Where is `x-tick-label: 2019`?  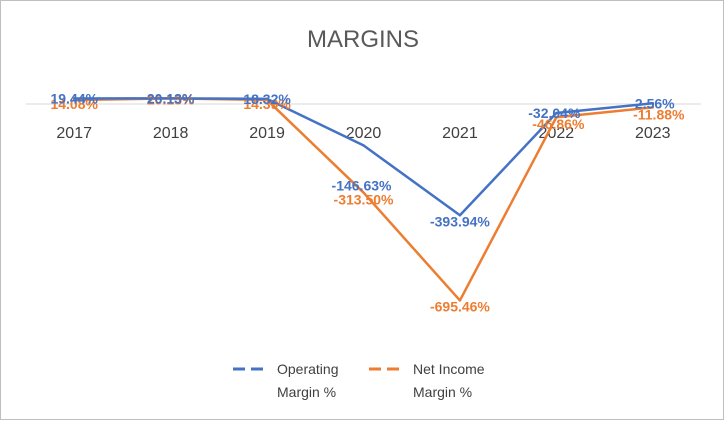
x-tick-label: 2019 is located at coordinates (267, 133).